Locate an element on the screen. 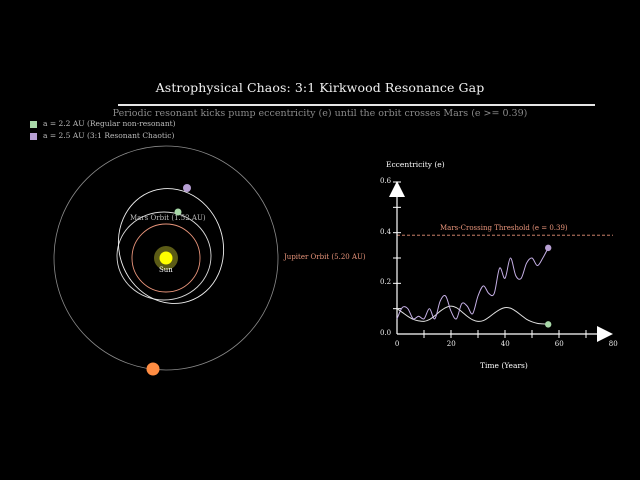 This screenshot has width=640, height=480. y-axis-title: Eccentricity (e) is located at coordinates (415, 164).